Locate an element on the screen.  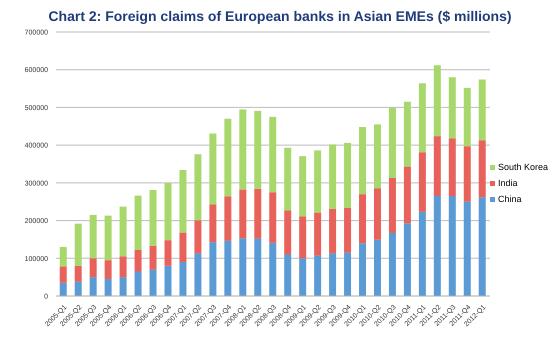
legend-label: South Korea is located at coordinates (522, 167).